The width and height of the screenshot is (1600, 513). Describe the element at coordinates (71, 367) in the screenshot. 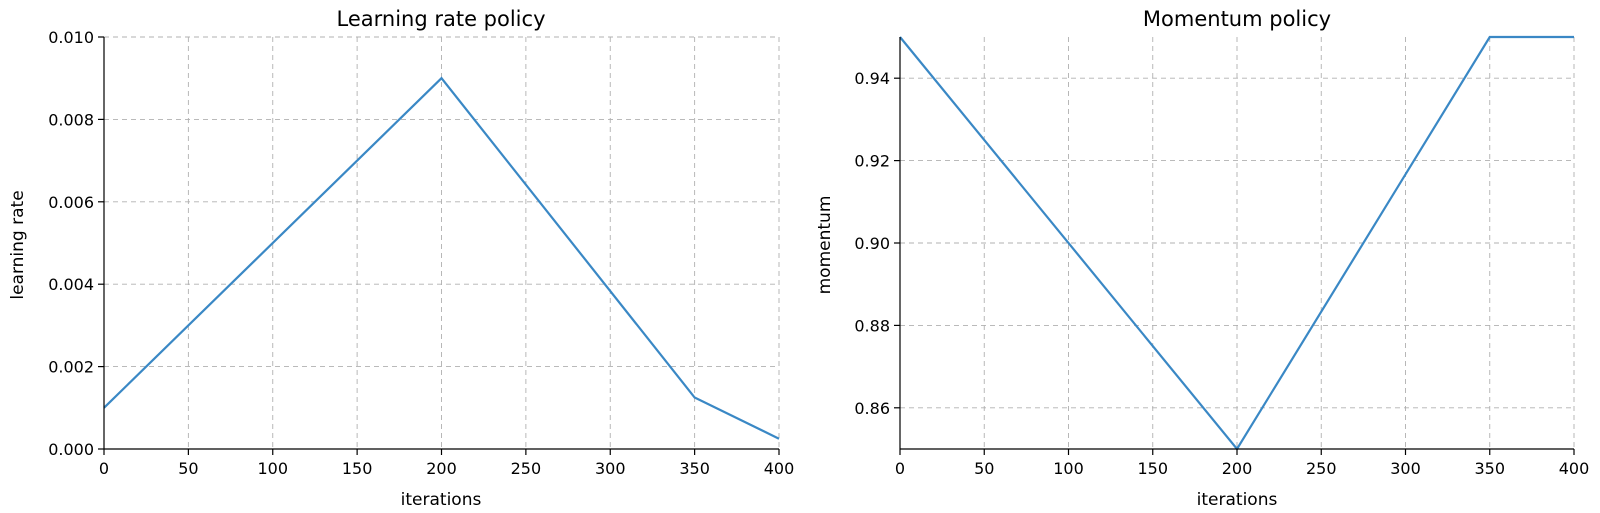

I see `y-tick-label: 0.002` at that location.